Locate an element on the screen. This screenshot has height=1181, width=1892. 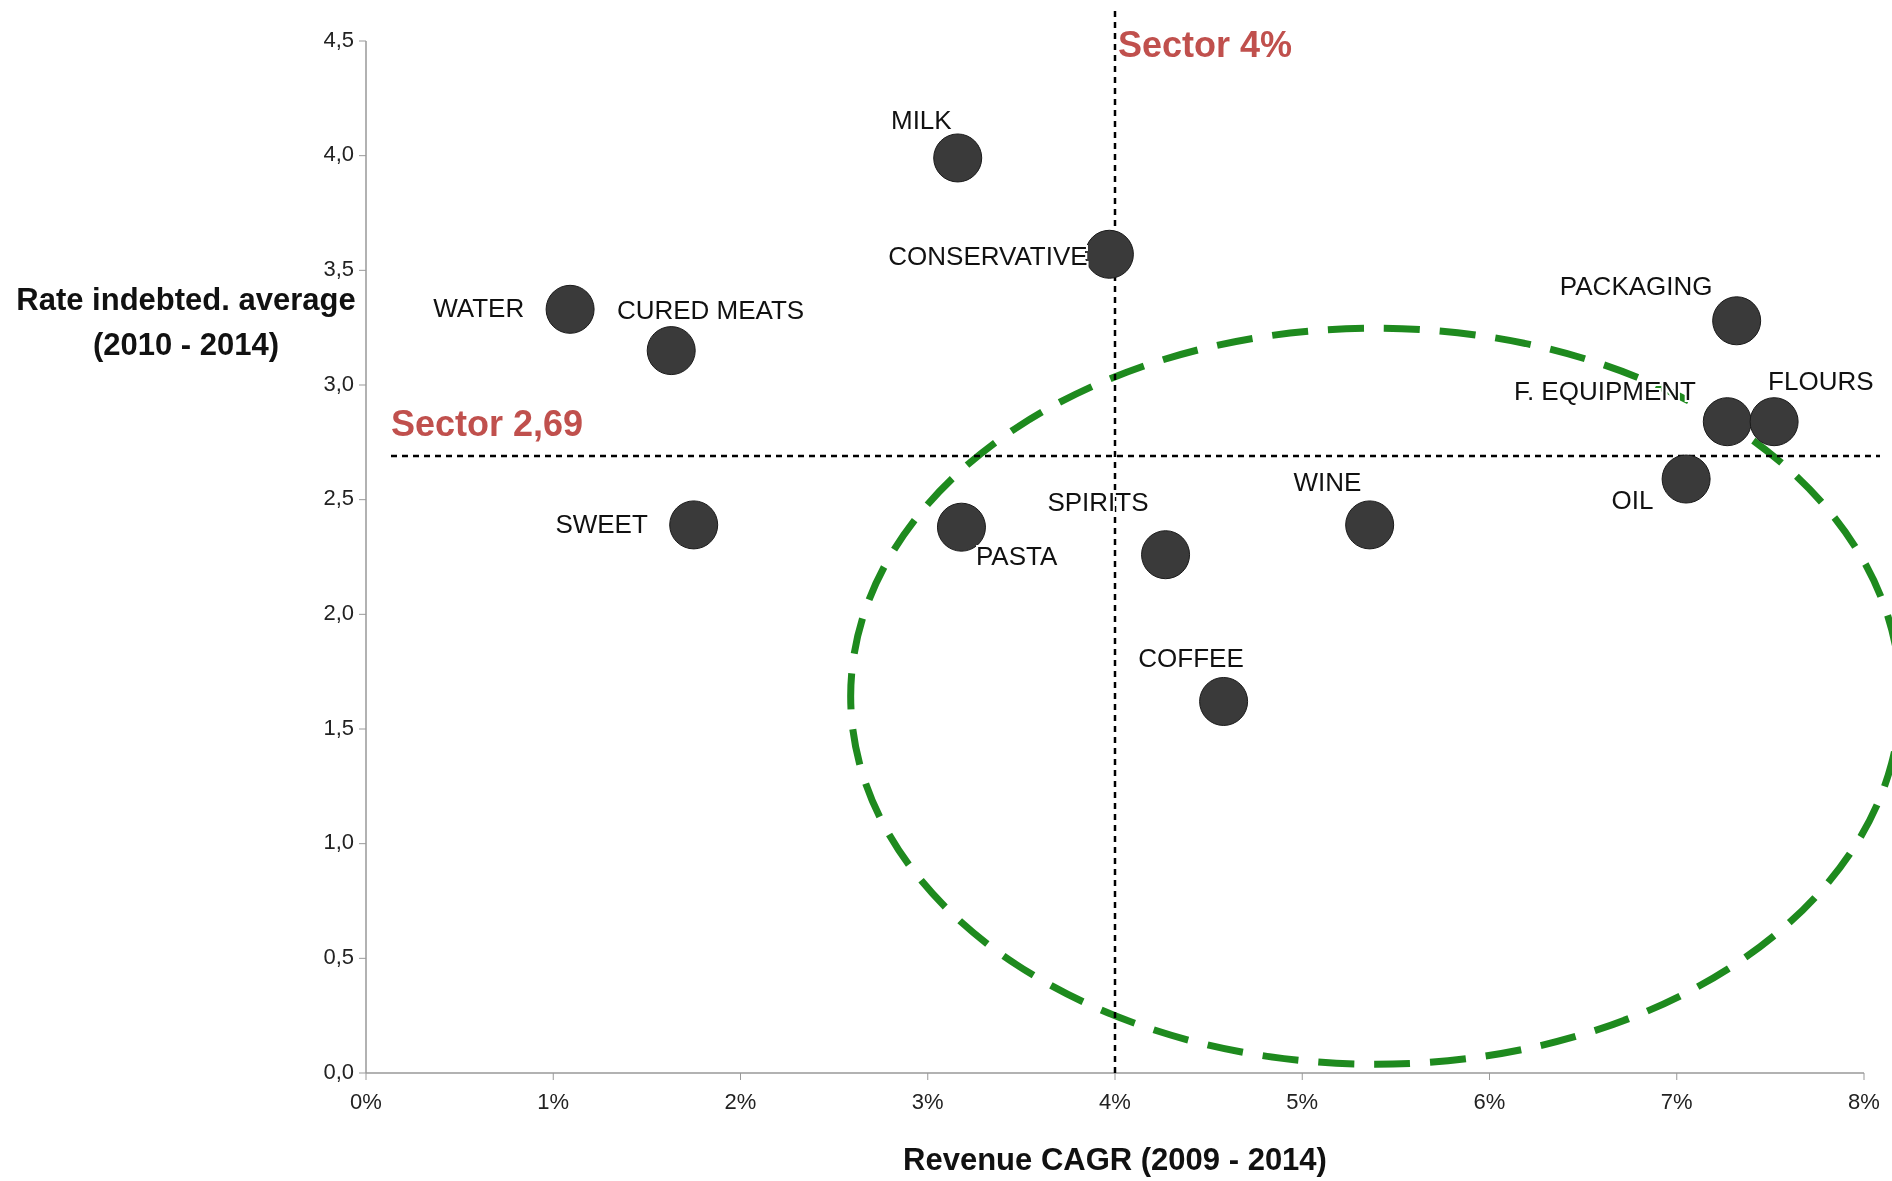
x-axis-title: Revenue CAGR (2009 - 2014) is located at coordinates (1115, 1159).